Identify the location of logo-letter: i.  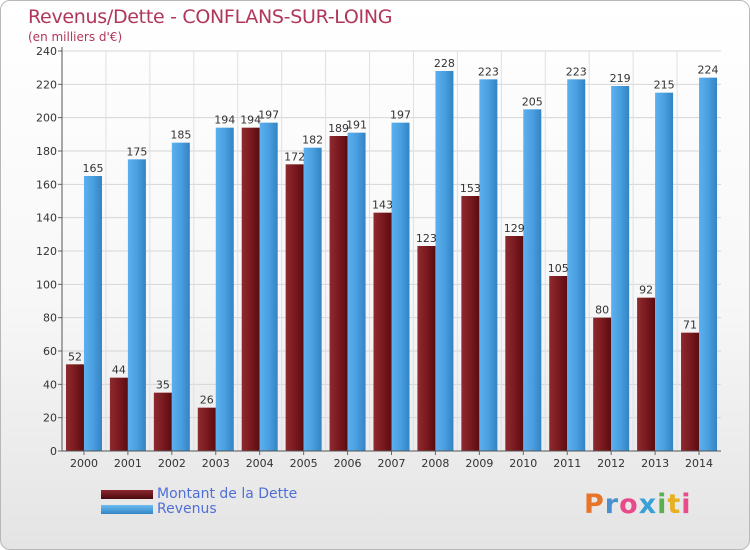
(686, 504).